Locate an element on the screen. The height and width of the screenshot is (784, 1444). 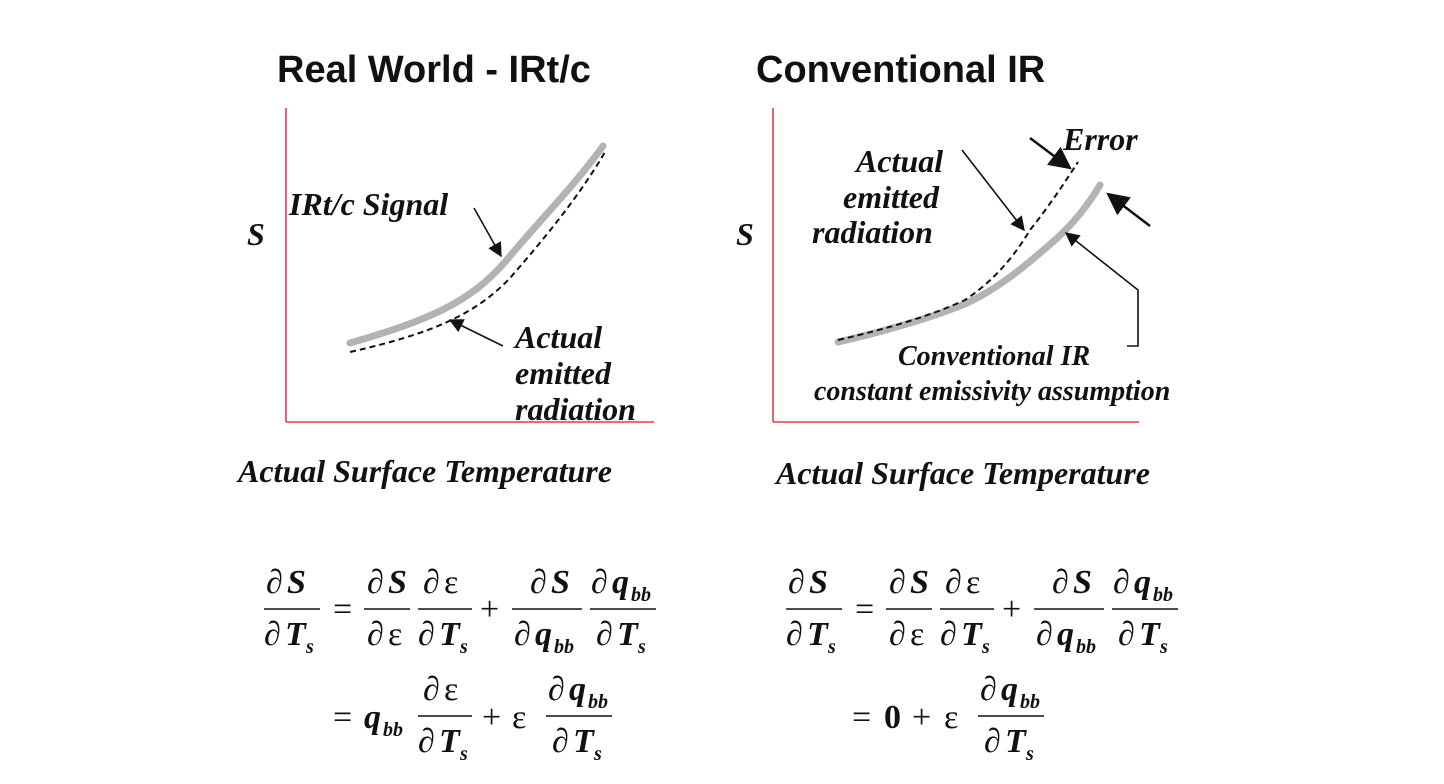
right-eq-eps: ε is located at coordinates (951, 717).